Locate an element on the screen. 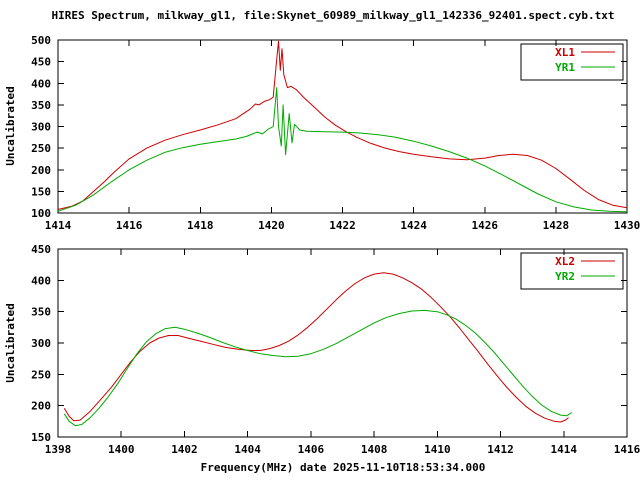  x-tick-label: 1428 is located at coordinates (556, 225).